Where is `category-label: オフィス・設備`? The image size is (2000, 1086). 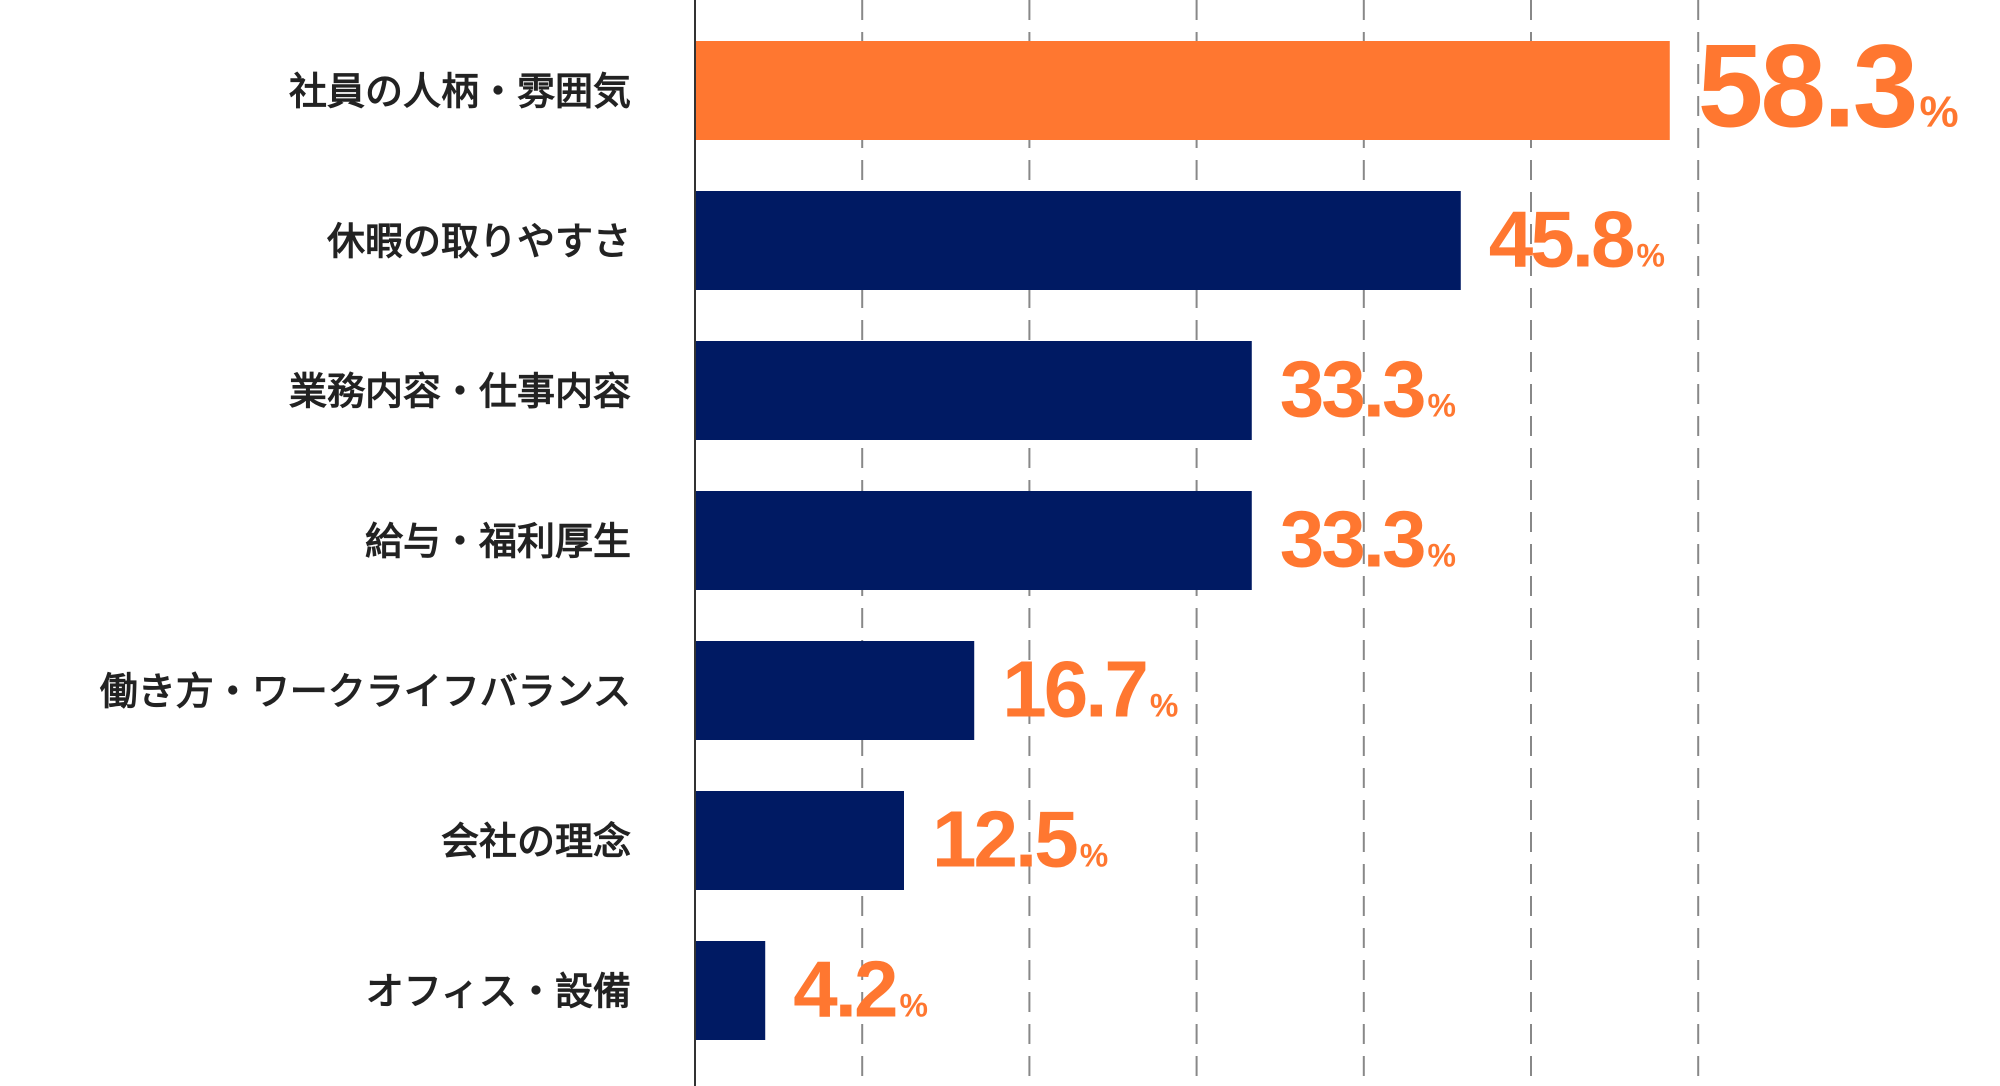 category-label: オフィス・設備 is located at coordinates (498, 992).